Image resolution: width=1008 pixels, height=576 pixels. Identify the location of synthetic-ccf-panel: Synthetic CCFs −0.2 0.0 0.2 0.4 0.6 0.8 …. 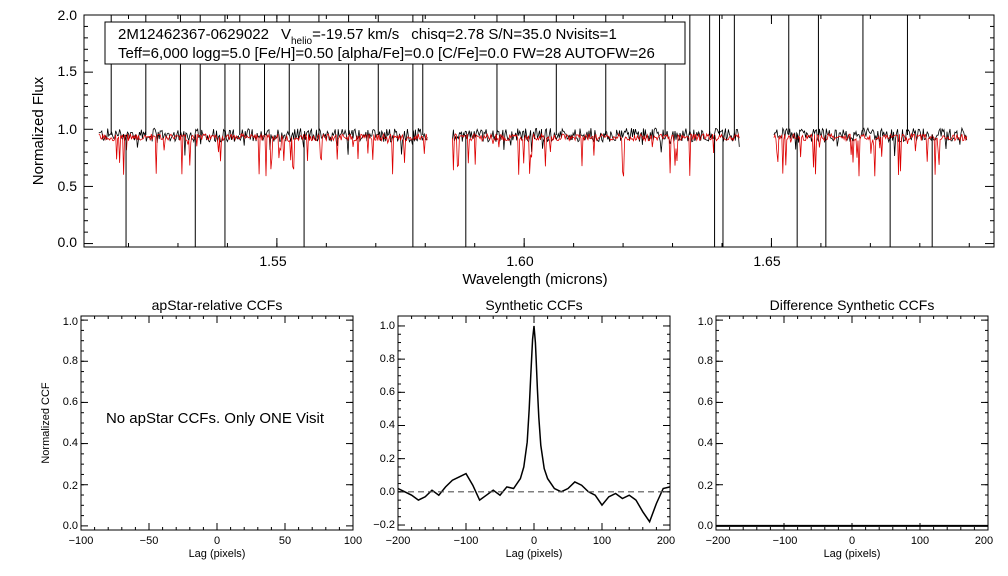
(524, 428).